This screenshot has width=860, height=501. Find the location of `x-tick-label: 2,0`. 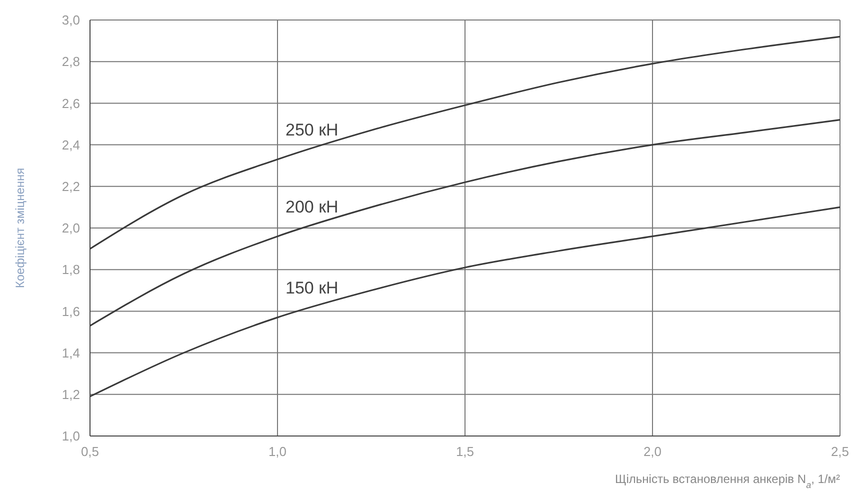

x-tick-label: 2,0 is located at coordinates (652, 451).